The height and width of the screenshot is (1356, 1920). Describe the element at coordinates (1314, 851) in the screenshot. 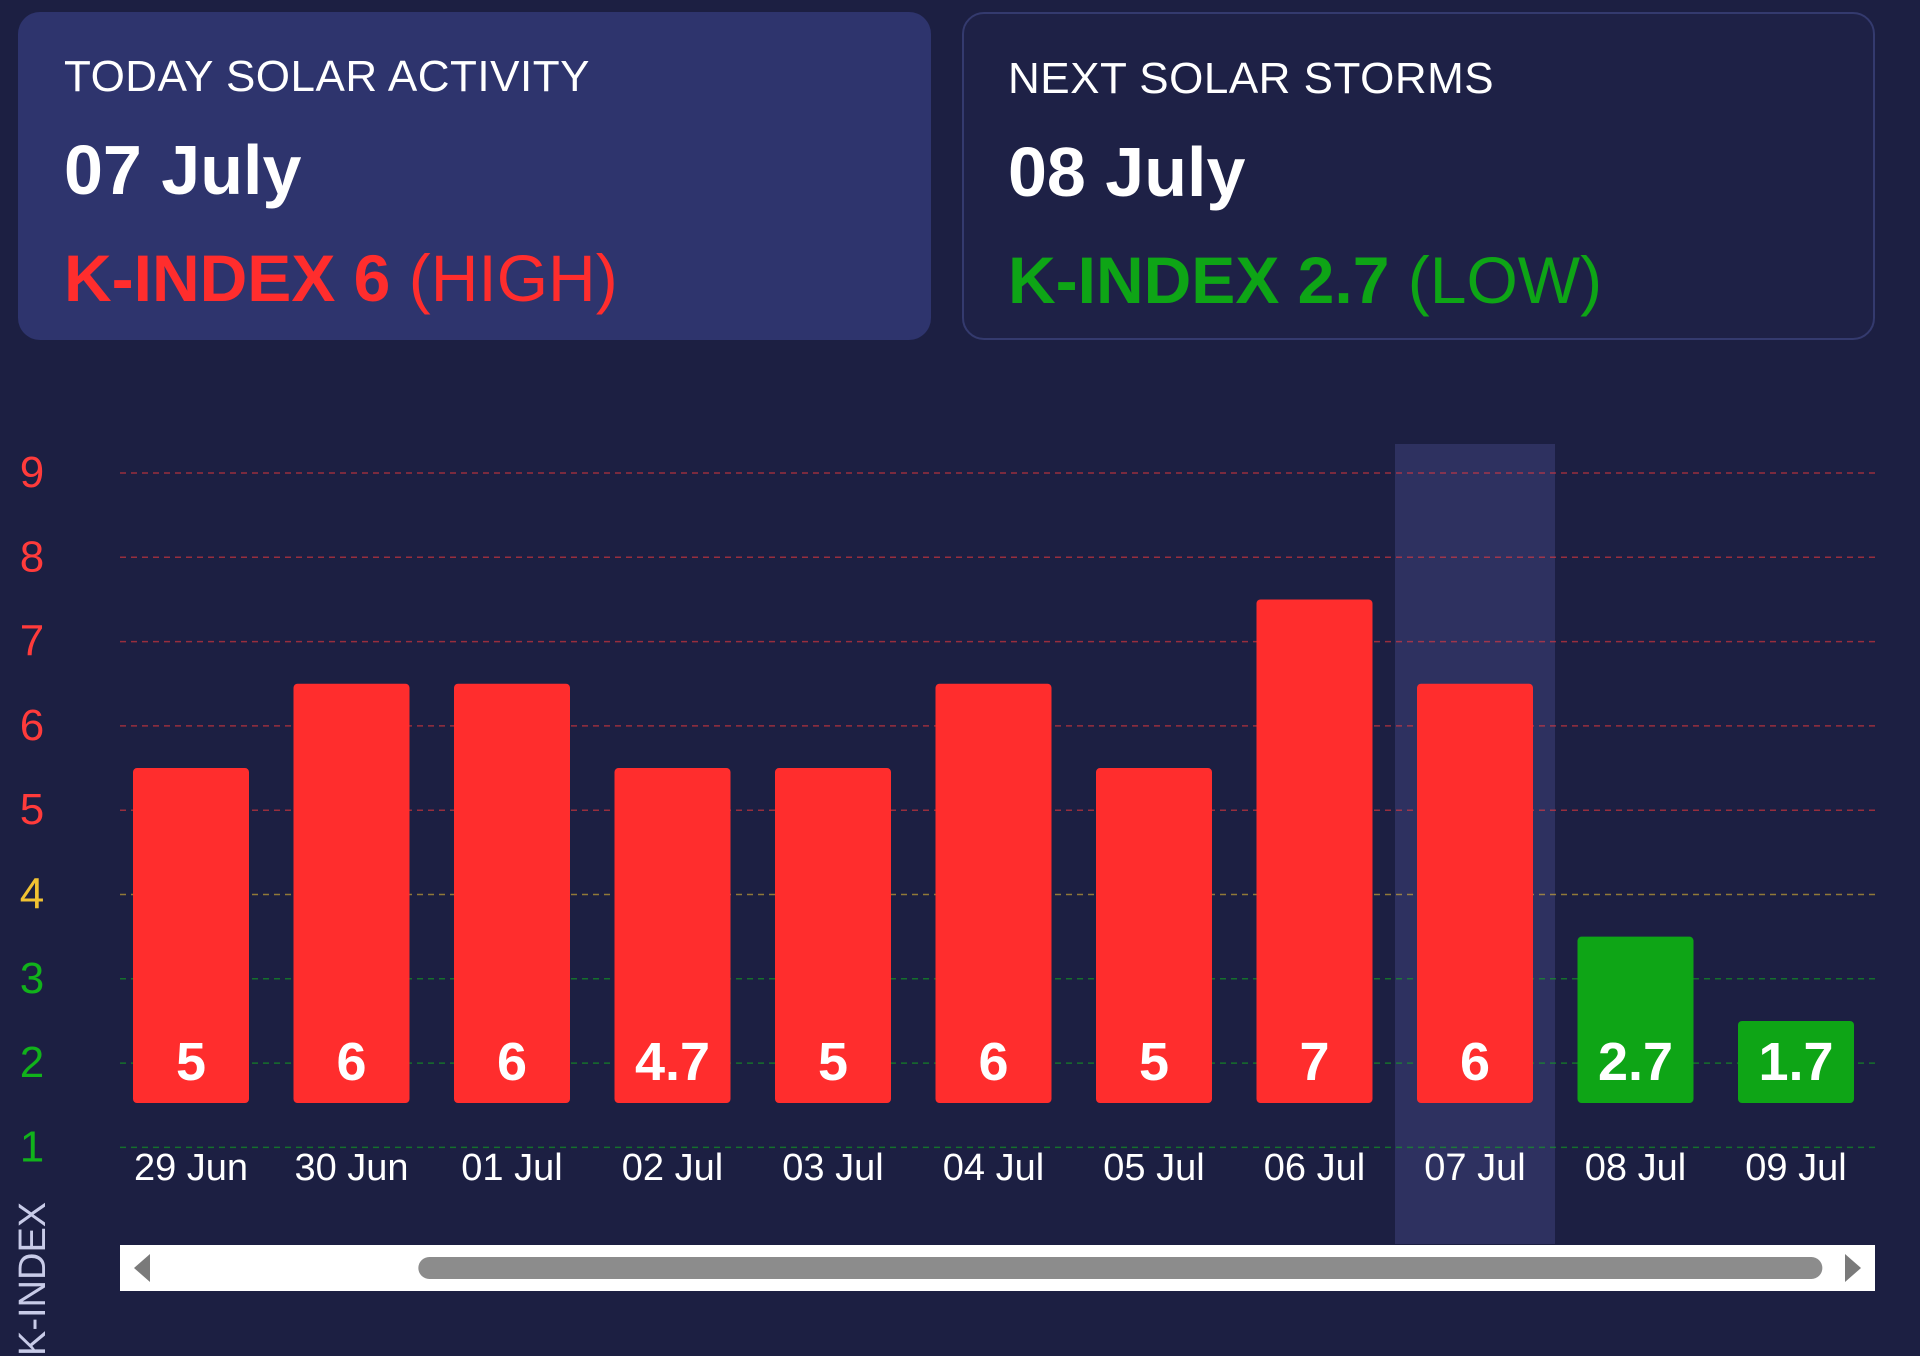

I see `bar-06-jul` at that location.